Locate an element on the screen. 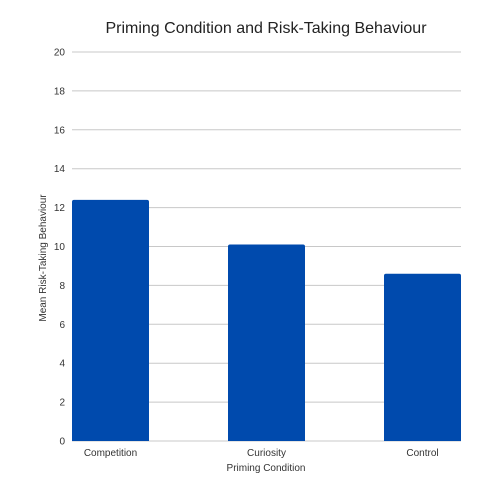 Image resolution: width=500 pixels, height=500 pixels. y-axis-ticks: 0 2 4 6 8 10 12 14 16 18 20 is located at coordinates (60, 248).